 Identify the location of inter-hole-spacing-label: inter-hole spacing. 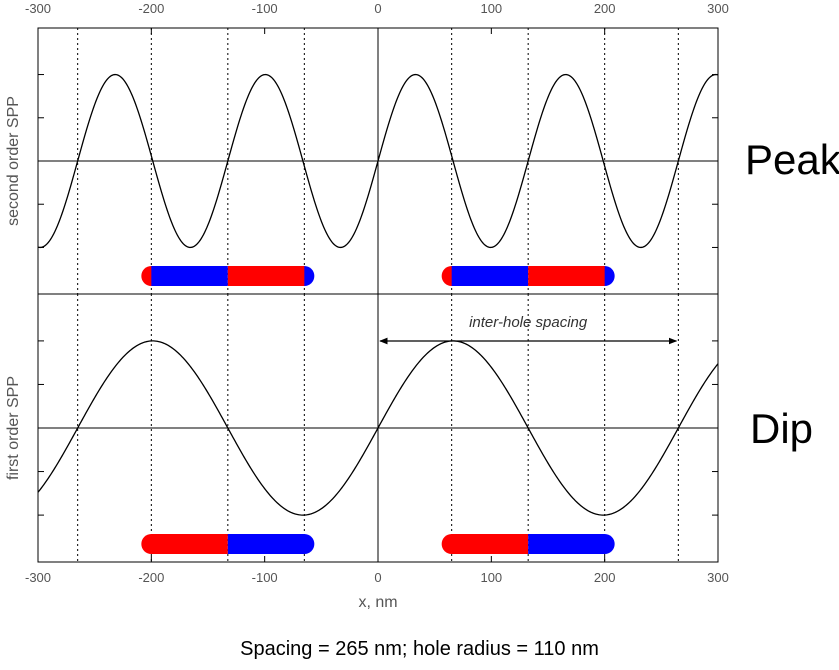
(528, 322).